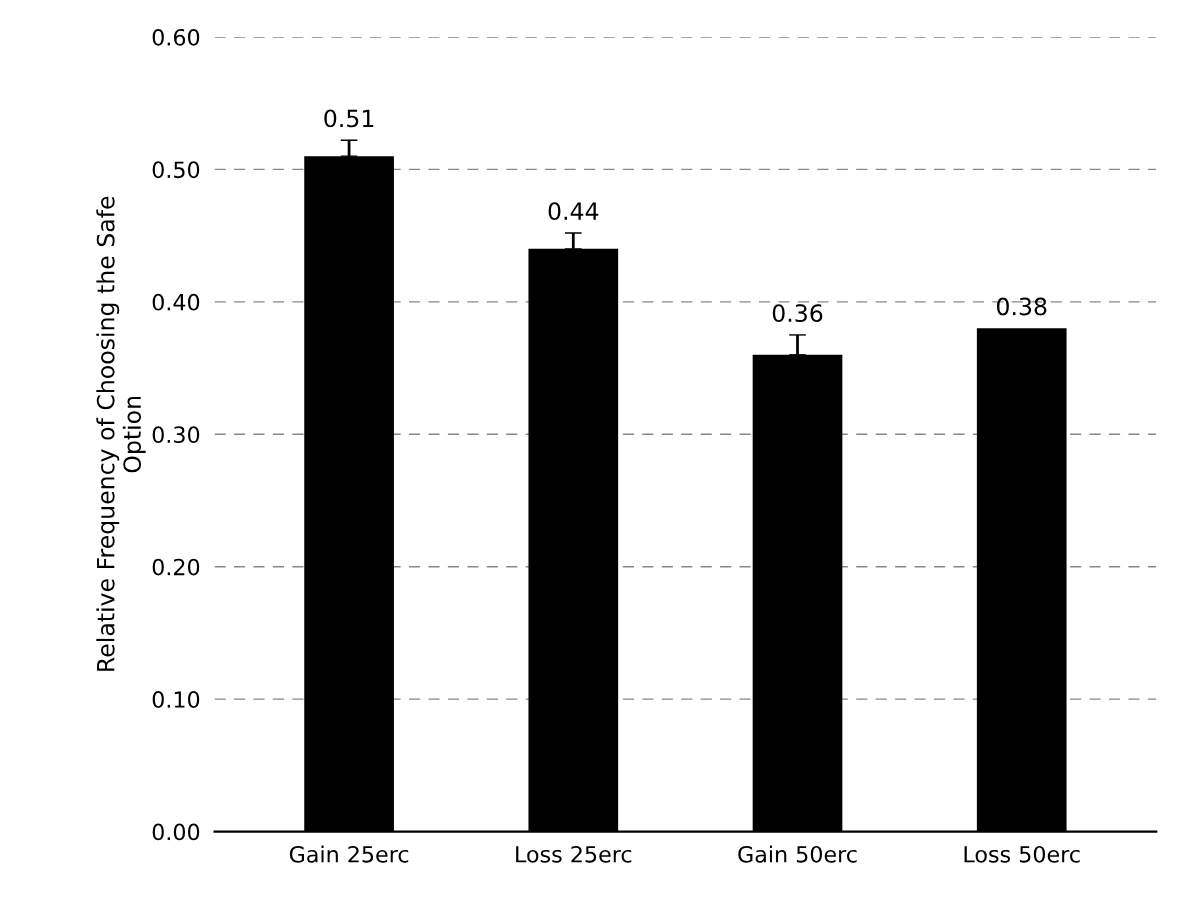  What do you see at coordinates (349, 118) in the screenshot?
I see `data-label: 0.51` at bounding box center [349, 118].